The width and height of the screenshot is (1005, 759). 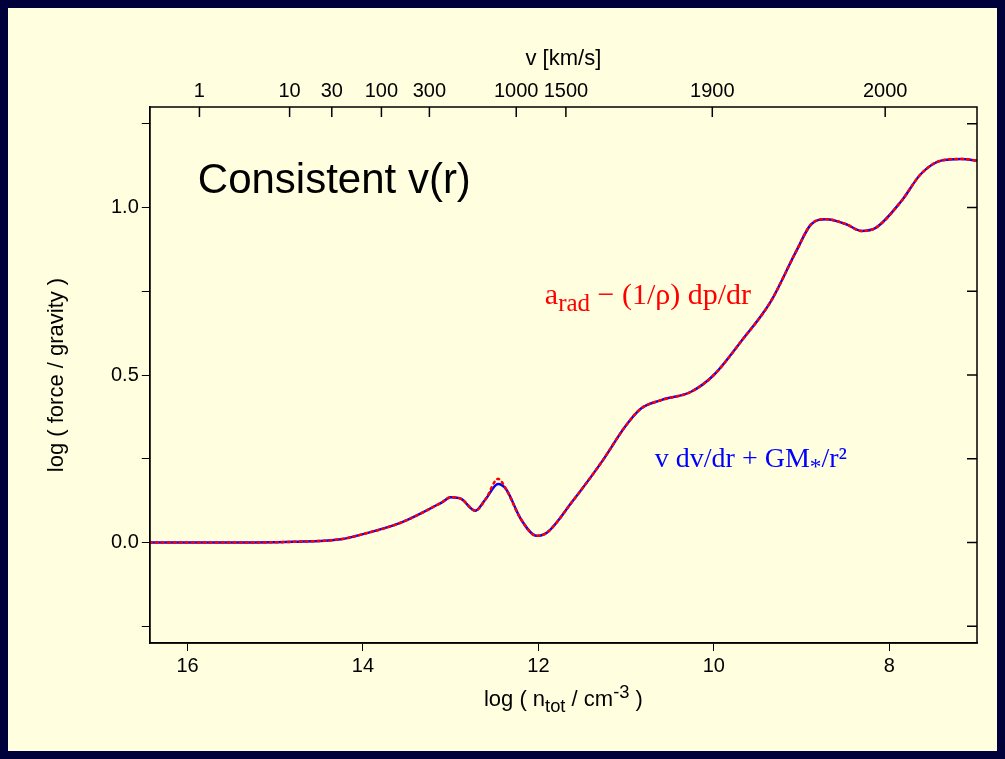 What do you see at coordinates (563, 699) in the screenshot?
I see `x-axis-title: log ( n$_{tot}$ / cm$^{-3}$ )` at bounding box center [563, 699].